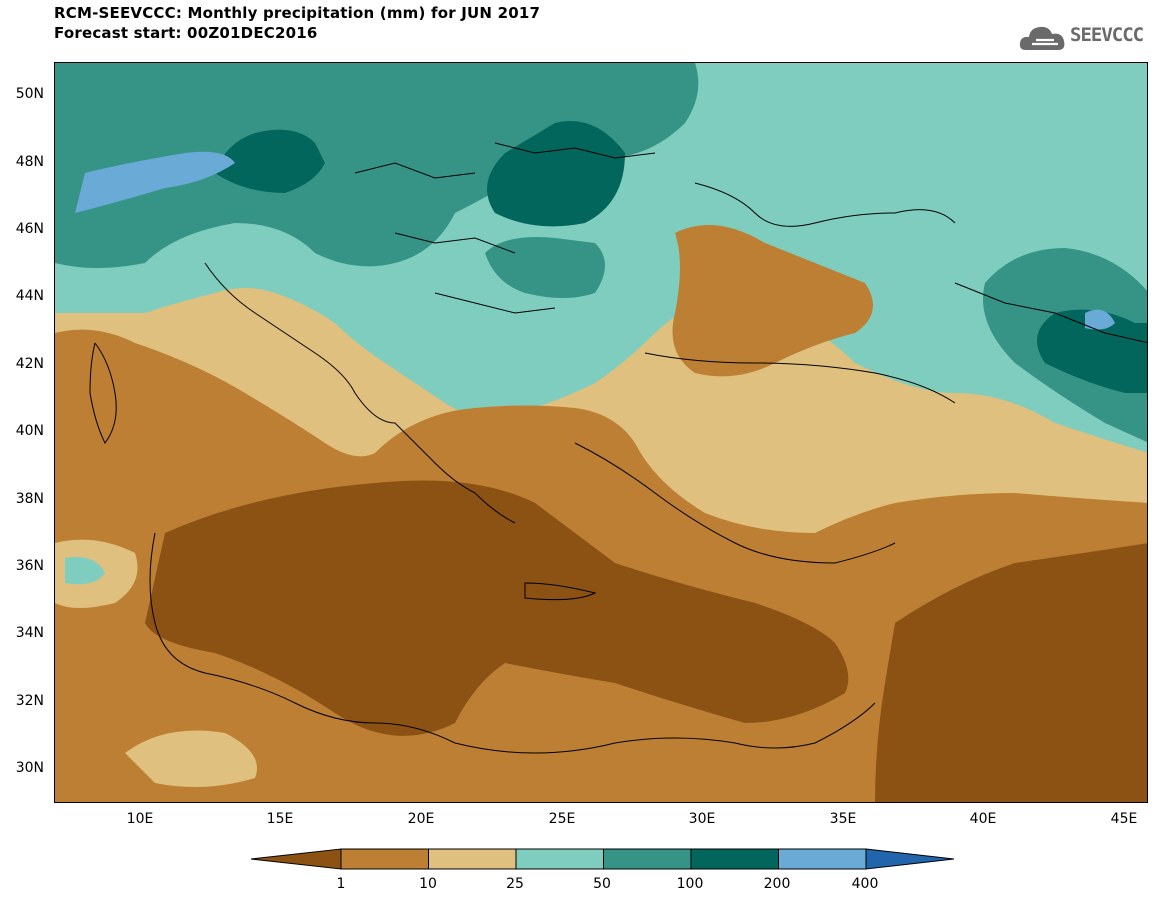  I want to click on lon-label: 20E, so click(421, 819).